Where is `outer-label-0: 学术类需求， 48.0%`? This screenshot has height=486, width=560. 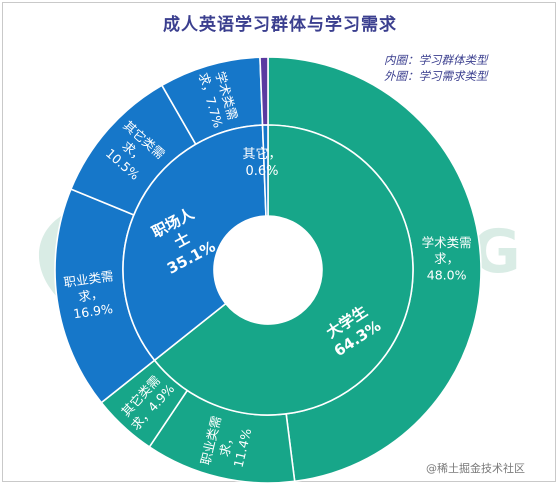 outer-label-0: 学术类需求， 48.0% is located at coordinates (447, 259).